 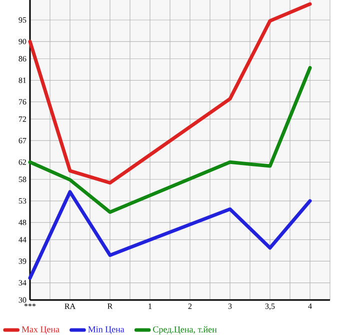 I want to click on y-tick-label: 44, so click(x=22, y=239).